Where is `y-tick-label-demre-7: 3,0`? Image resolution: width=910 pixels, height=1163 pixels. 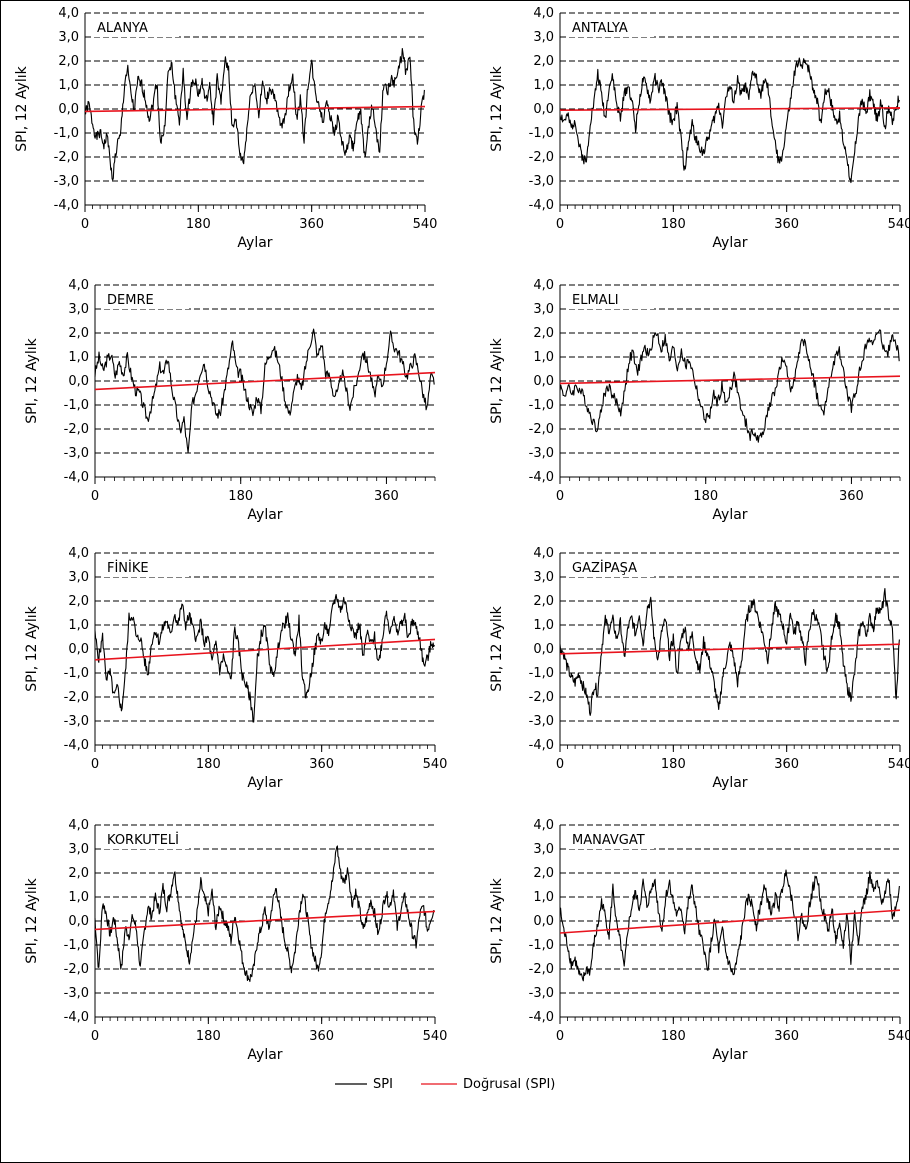
y-tick-label-demre-7: 3,0 is located at coordinates (78, 309).